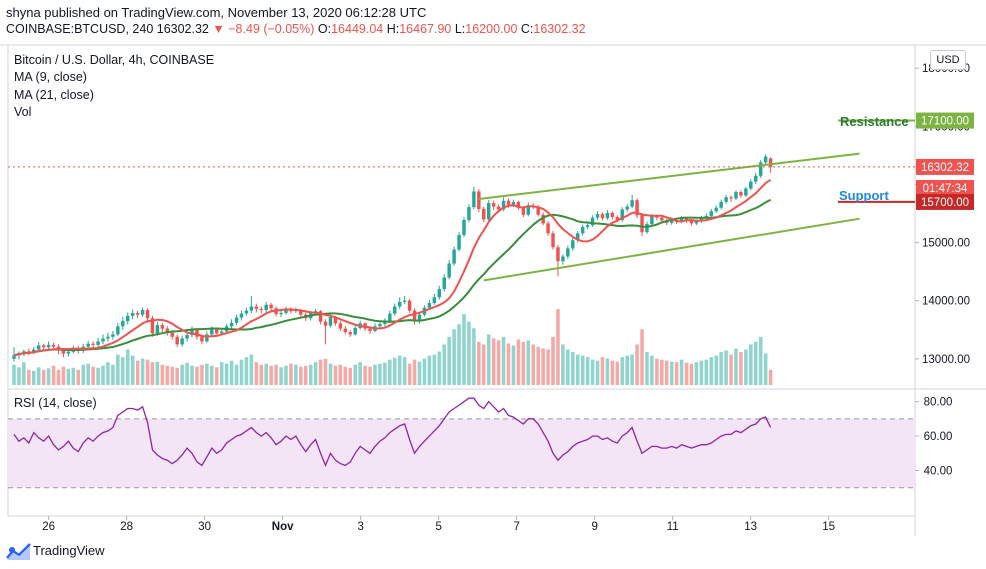 The image size is (986, 569). Describe the element at coordinates (673, 527) in the screenshot. I see `time-tick-label: 11` at that location.